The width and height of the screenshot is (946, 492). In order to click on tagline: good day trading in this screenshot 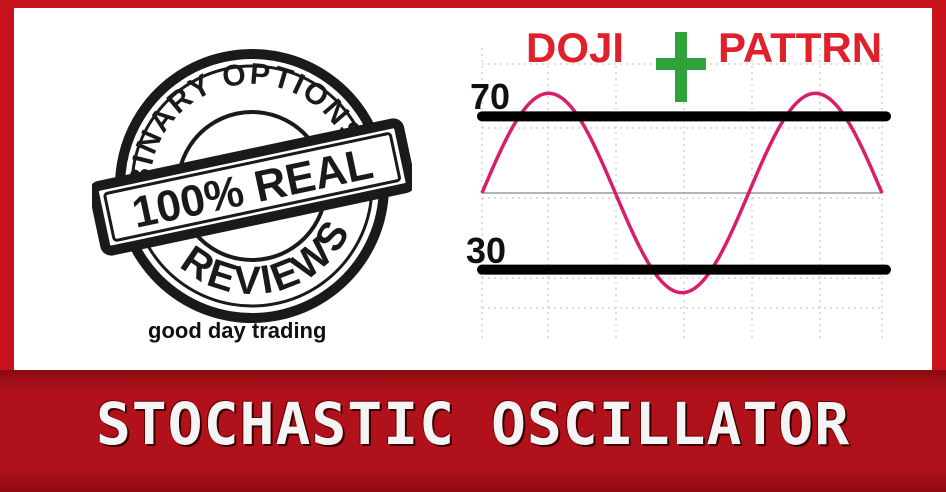, I will do `click(237, 330)`.